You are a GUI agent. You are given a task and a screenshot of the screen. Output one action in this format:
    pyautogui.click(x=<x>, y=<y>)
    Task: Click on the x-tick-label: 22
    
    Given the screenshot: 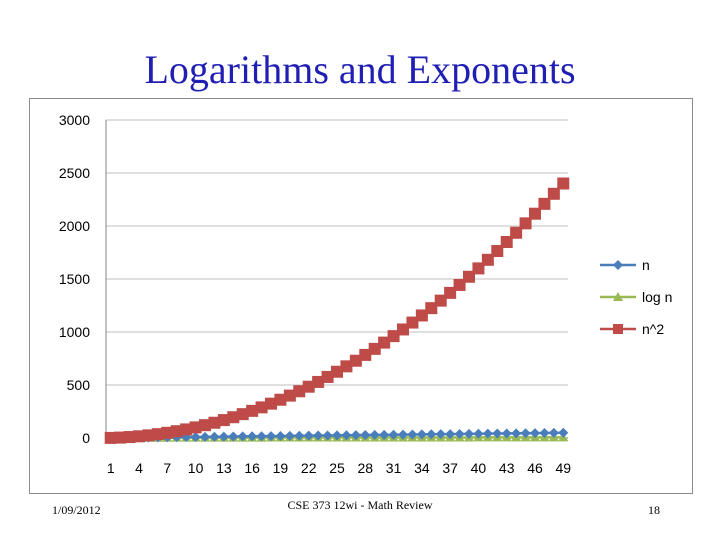 What is the action you would take?
    pyautogui.click(x=309, y=468)
    